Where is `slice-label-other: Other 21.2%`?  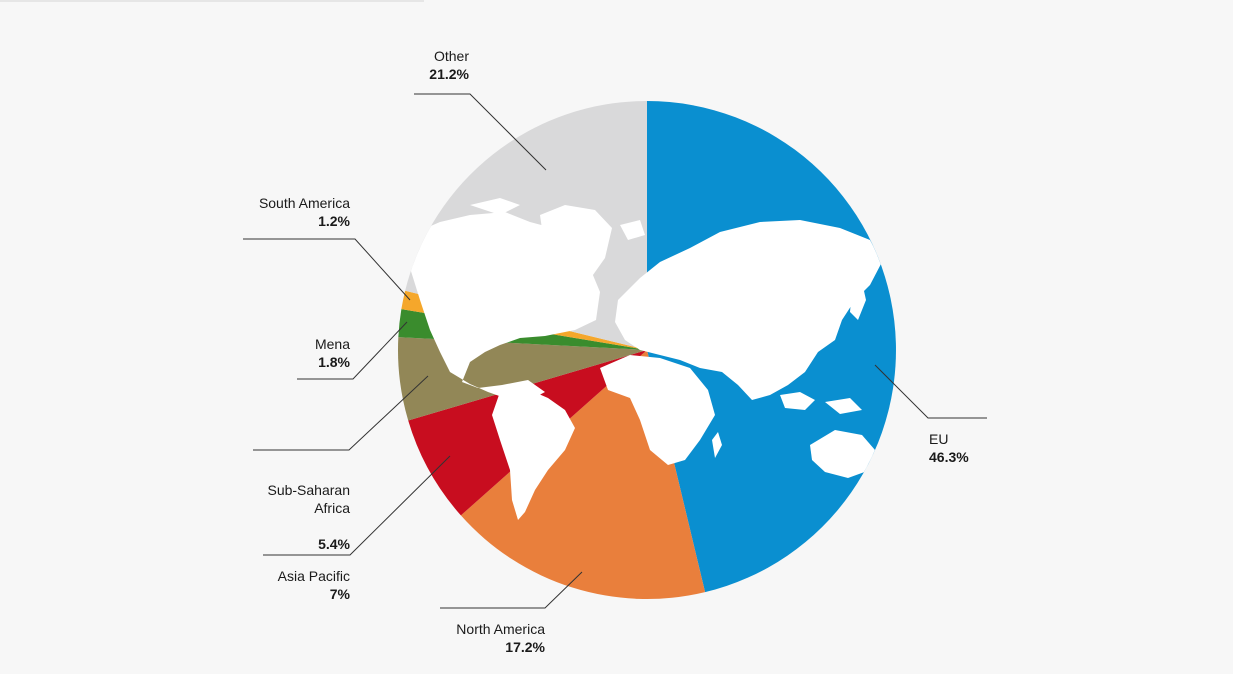 slice-label-other: Other 21.2% is located at coordinates (449, 65).